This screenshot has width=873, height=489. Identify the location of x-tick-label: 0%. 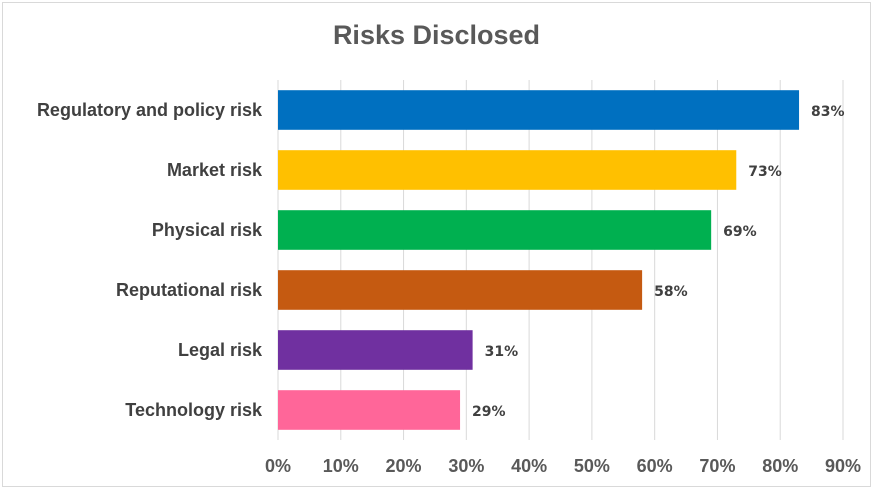
(278, 466).